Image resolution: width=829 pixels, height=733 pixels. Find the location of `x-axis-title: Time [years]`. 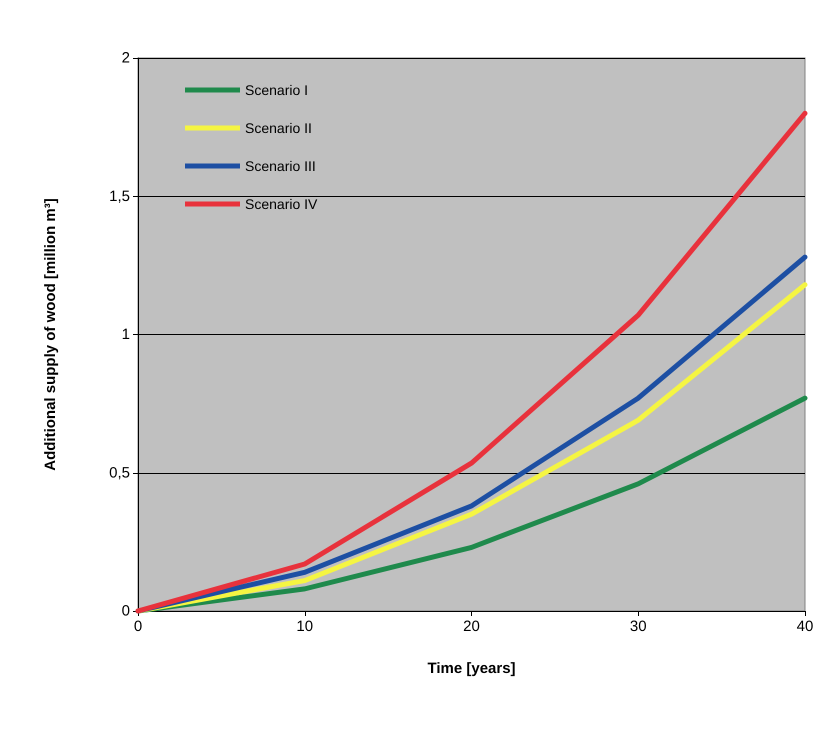

x-axis-title: Time [years] is located at coordinates (471, 668).